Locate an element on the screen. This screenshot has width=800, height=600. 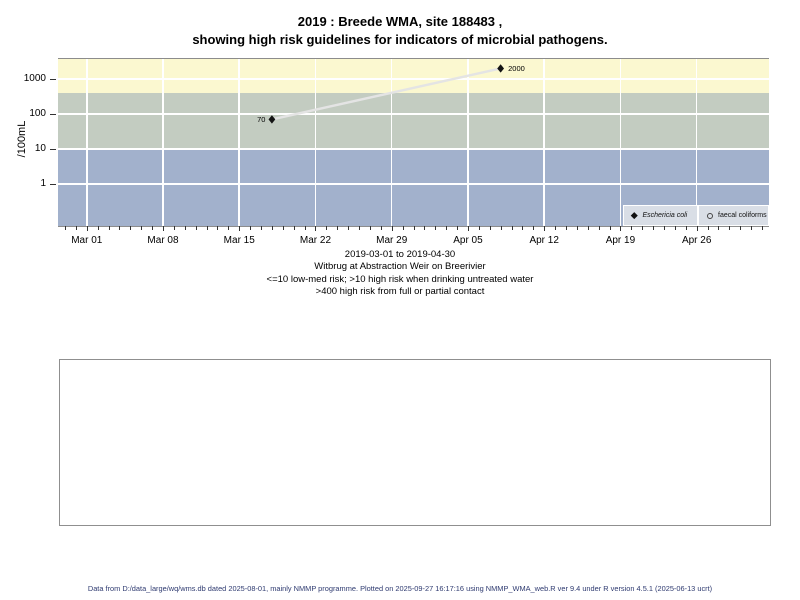
x-tick-label: Mar 15 is located at coordinates (239, 240).